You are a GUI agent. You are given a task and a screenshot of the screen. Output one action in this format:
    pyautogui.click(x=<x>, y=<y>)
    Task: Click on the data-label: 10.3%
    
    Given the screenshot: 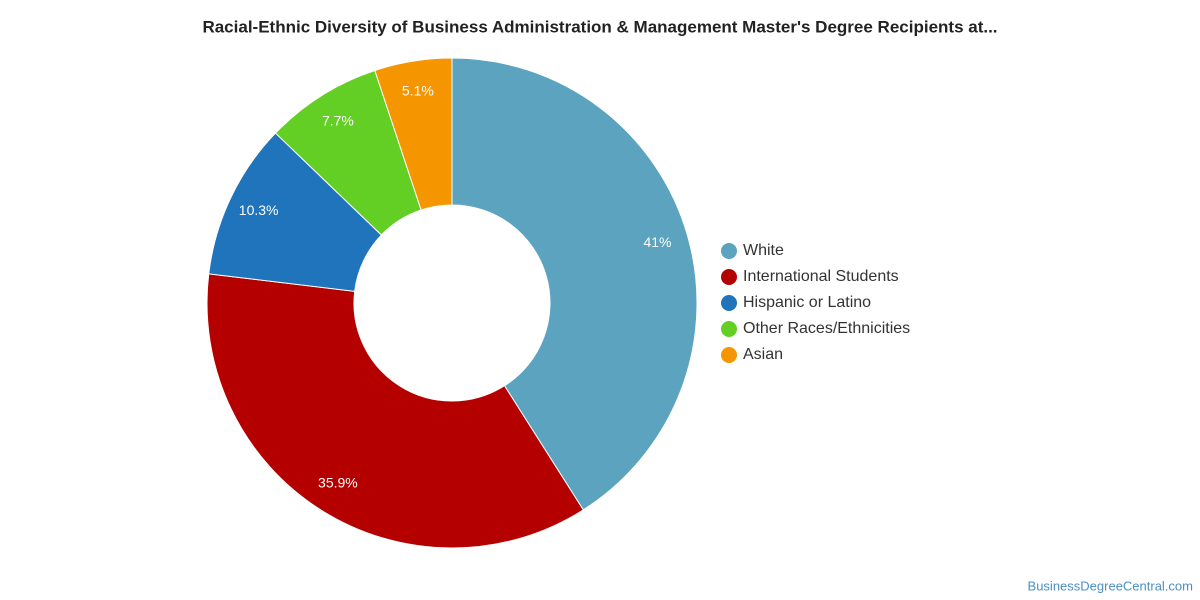 What is the action you would take?
    pyautogui.click(x=259, y=210)
    